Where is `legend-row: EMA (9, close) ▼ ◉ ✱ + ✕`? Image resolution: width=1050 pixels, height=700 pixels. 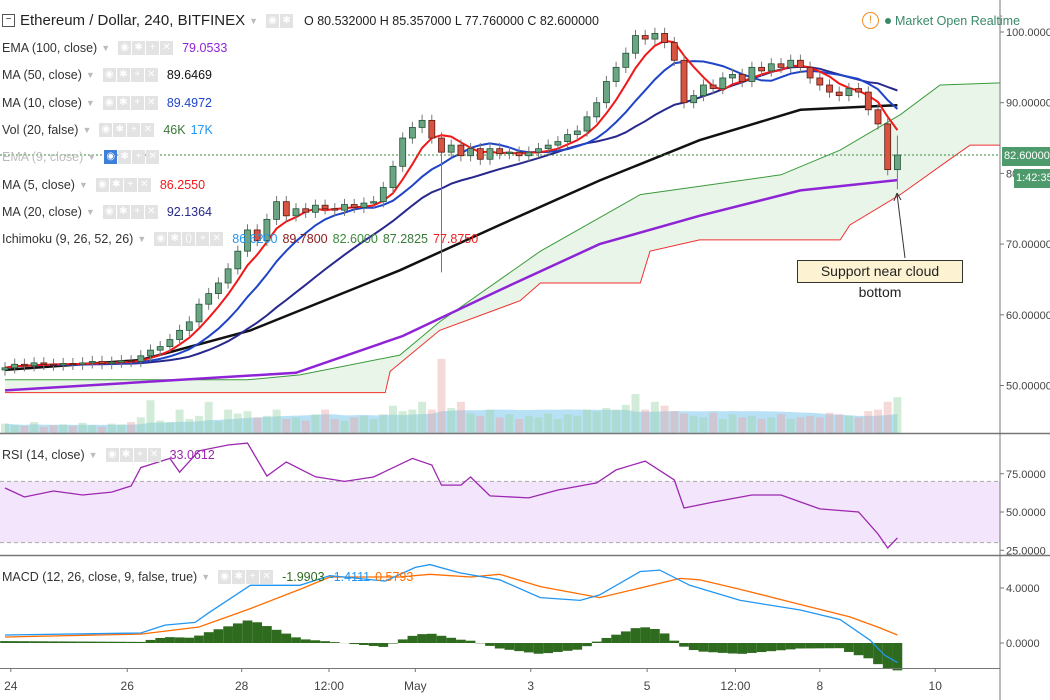
legend-row: EMA (9, close) ▼ ◉ ✱ + ✕ is located at coordinates (85, 157).